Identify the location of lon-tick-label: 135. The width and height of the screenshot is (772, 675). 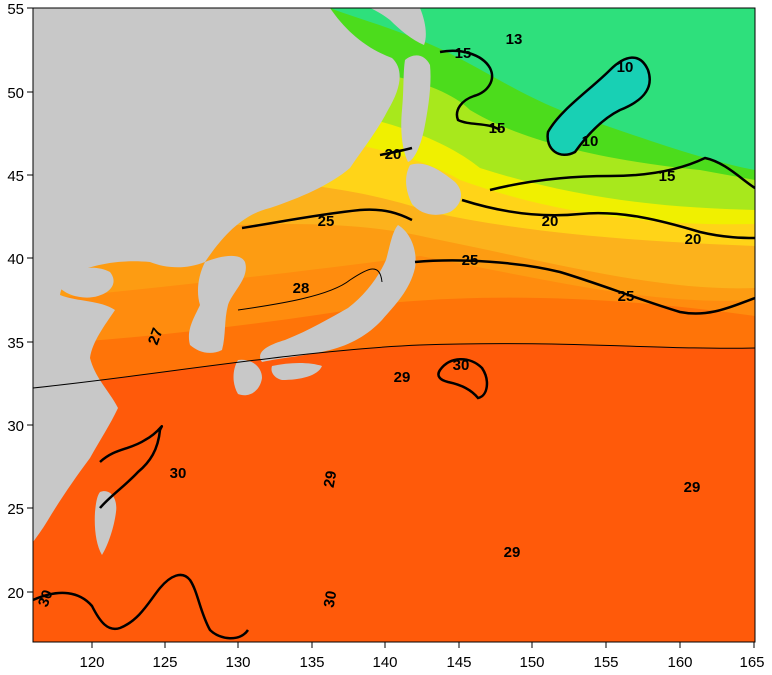
(311, 662).